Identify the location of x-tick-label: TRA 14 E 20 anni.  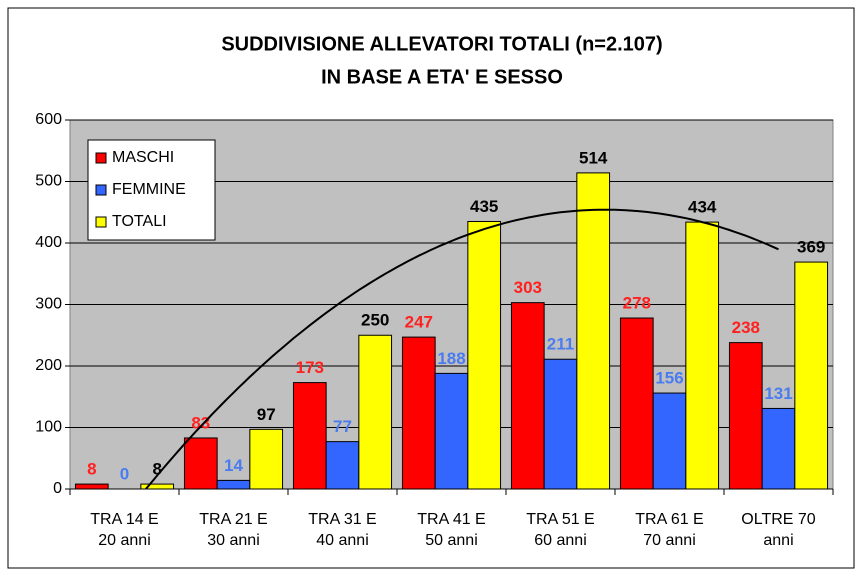
(124, 530).